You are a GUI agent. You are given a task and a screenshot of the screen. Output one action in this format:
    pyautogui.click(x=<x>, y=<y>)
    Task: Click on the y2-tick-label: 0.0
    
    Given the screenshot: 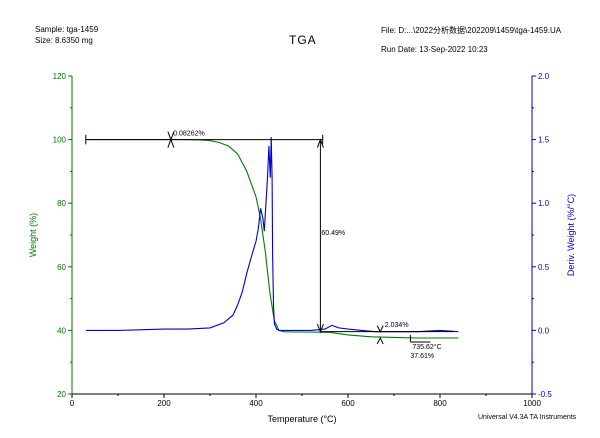 What is the action you would take?
    pyautogui.click(x=544, y=330)
    